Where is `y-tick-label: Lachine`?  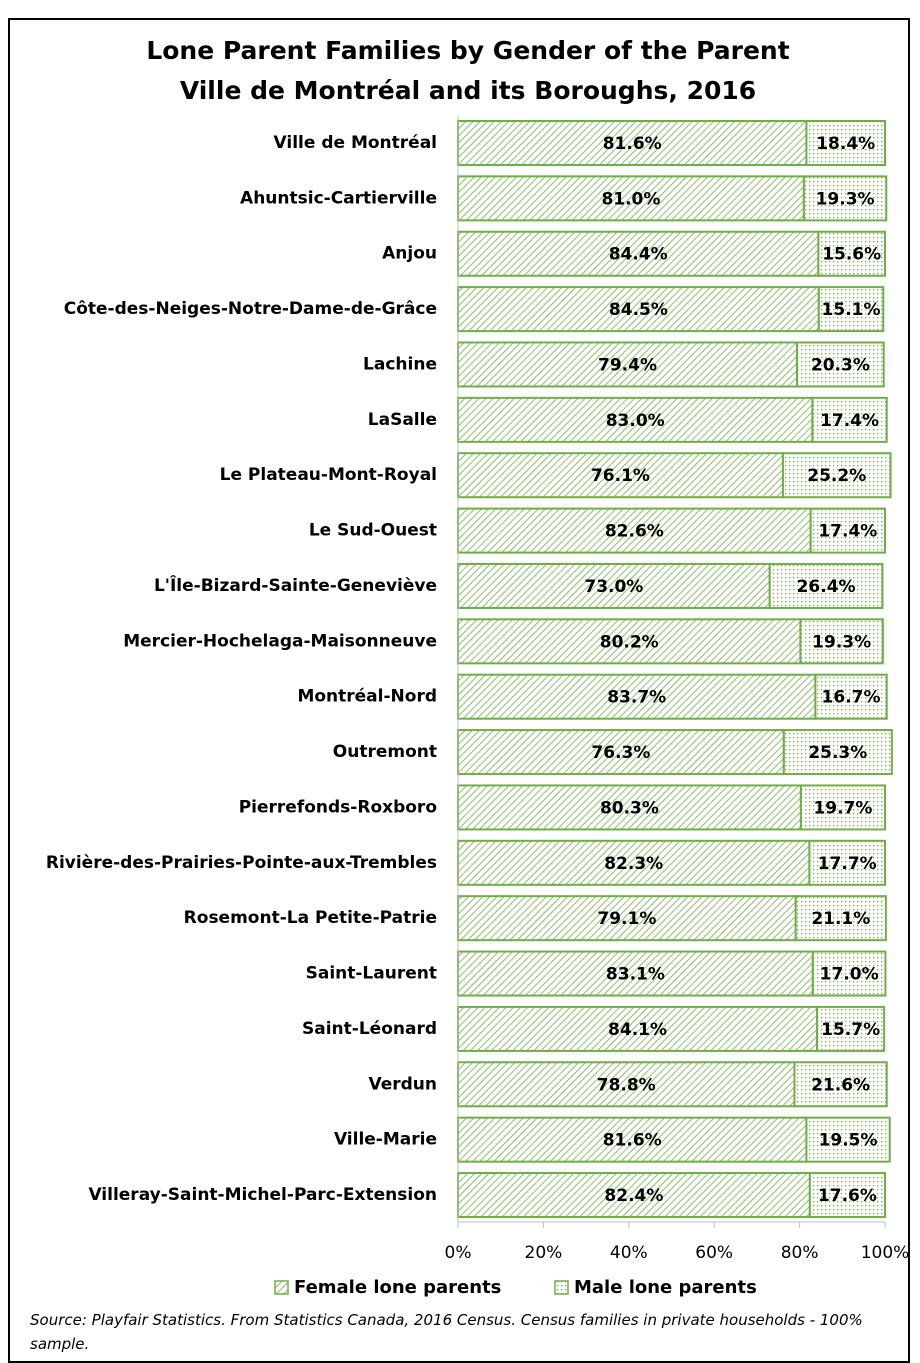 y-tick-label: Lachine is located at coordinates (400, 364).